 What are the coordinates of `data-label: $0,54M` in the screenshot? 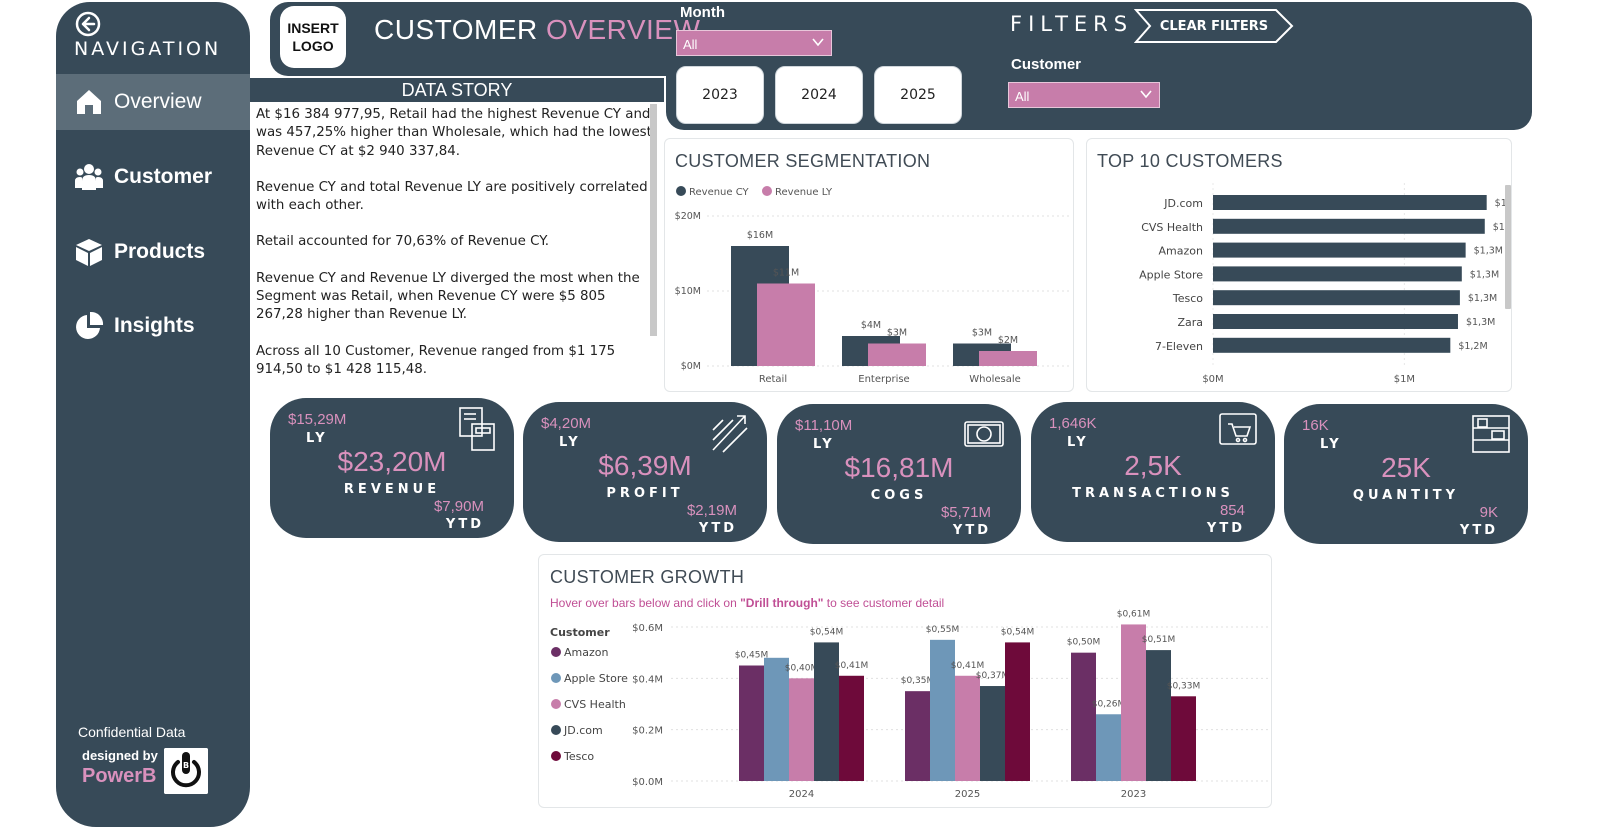 It's located at (1018, 632).